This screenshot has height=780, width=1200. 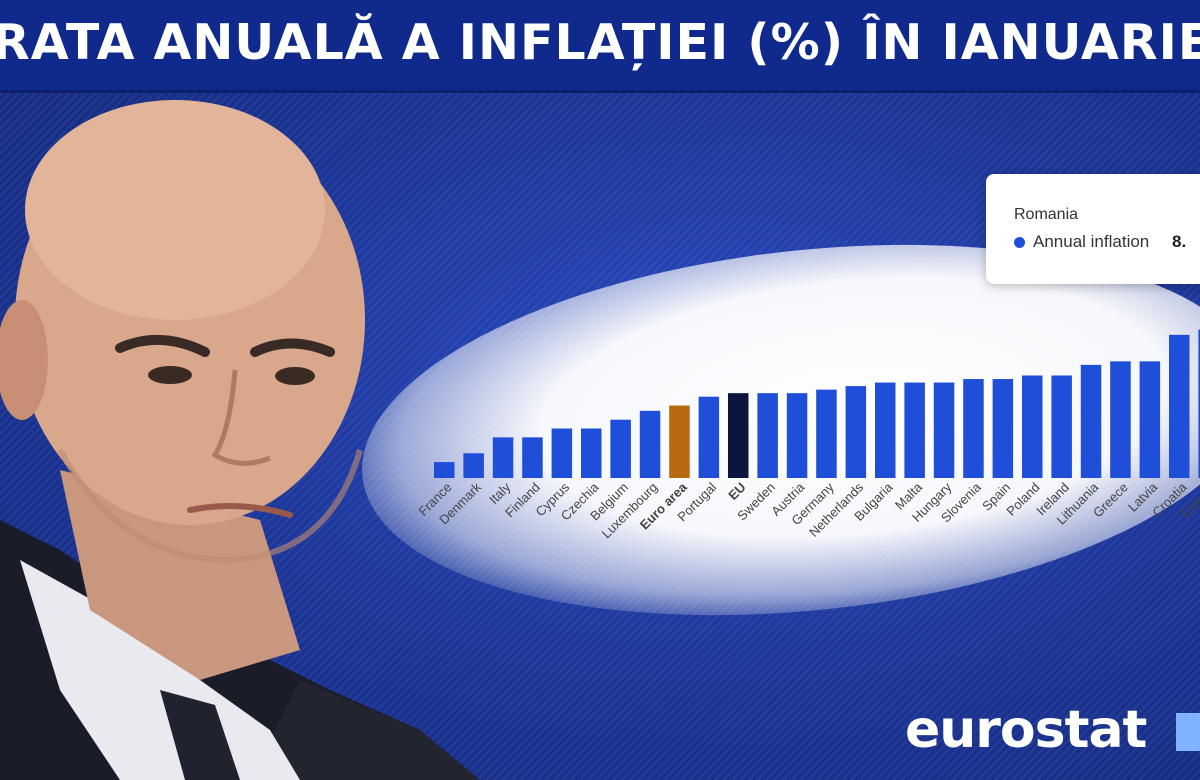 I want to click on bar-luxembourg, so click(x=650, y=444).